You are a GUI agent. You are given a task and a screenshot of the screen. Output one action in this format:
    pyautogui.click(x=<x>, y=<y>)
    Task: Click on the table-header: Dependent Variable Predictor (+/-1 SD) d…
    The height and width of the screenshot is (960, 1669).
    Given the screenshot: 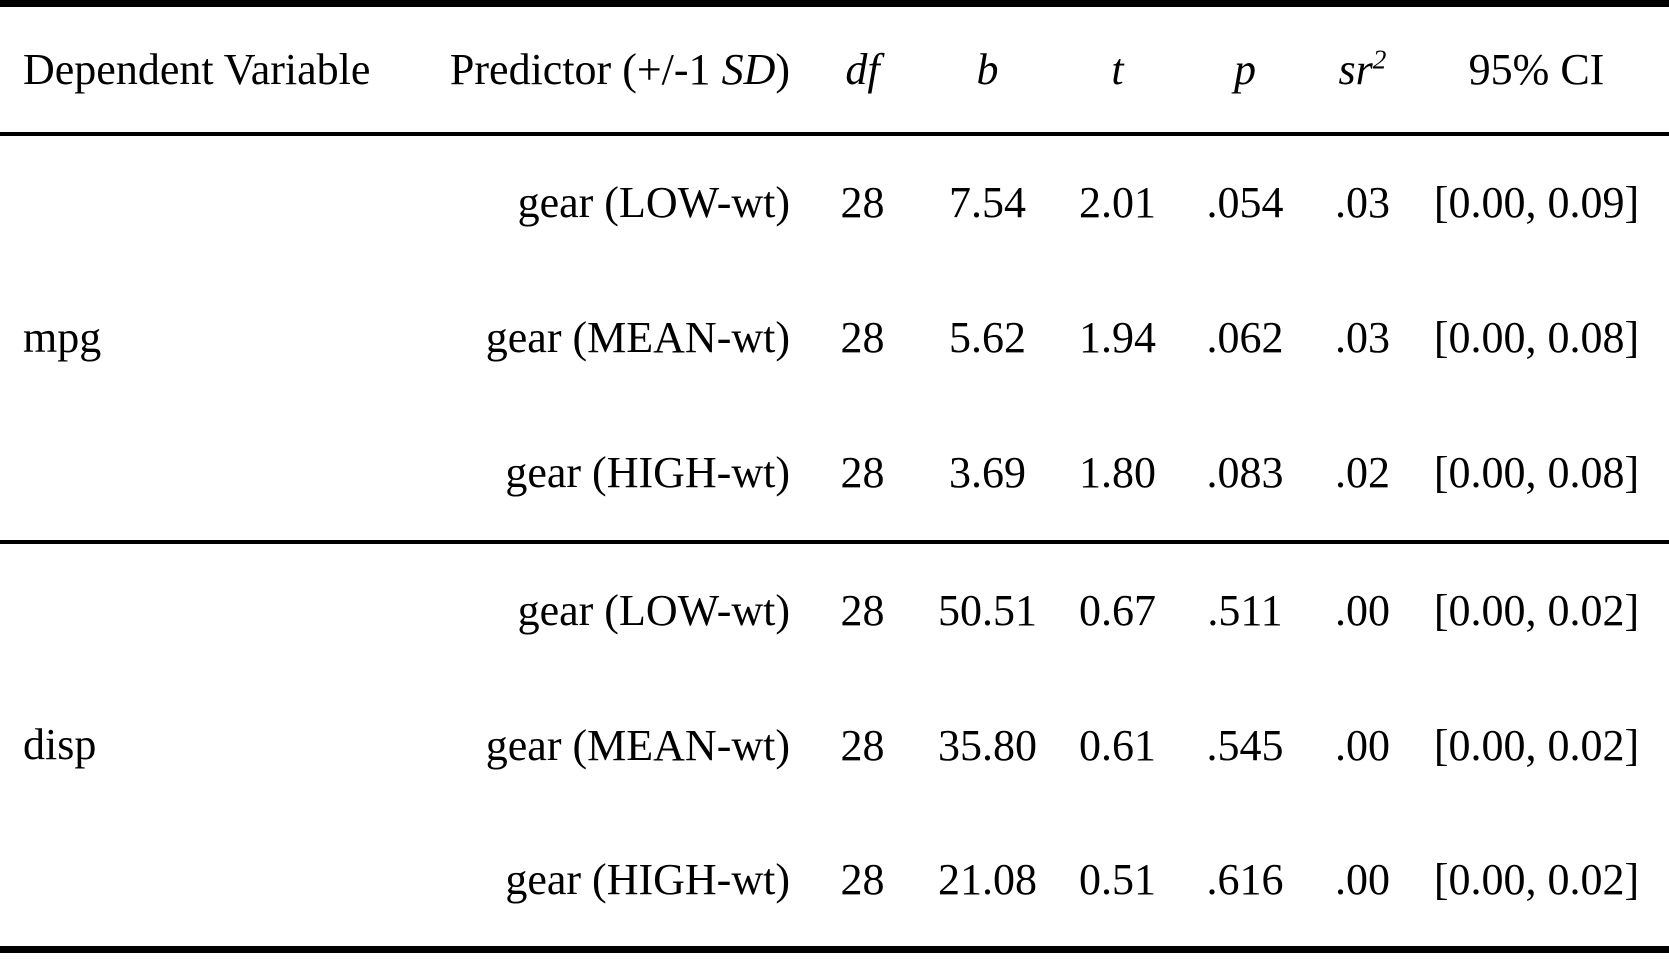 What is the action you would take?
    pyautogui.click(x=834, y=69)
    